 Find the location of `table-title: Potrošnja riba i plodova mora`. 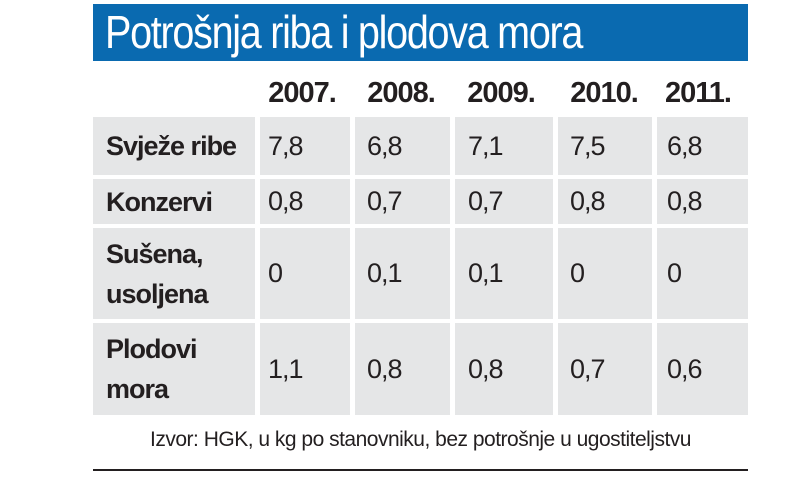

table-title: Potrošnja riba i plodova mora is located at coordinates (344, 32).